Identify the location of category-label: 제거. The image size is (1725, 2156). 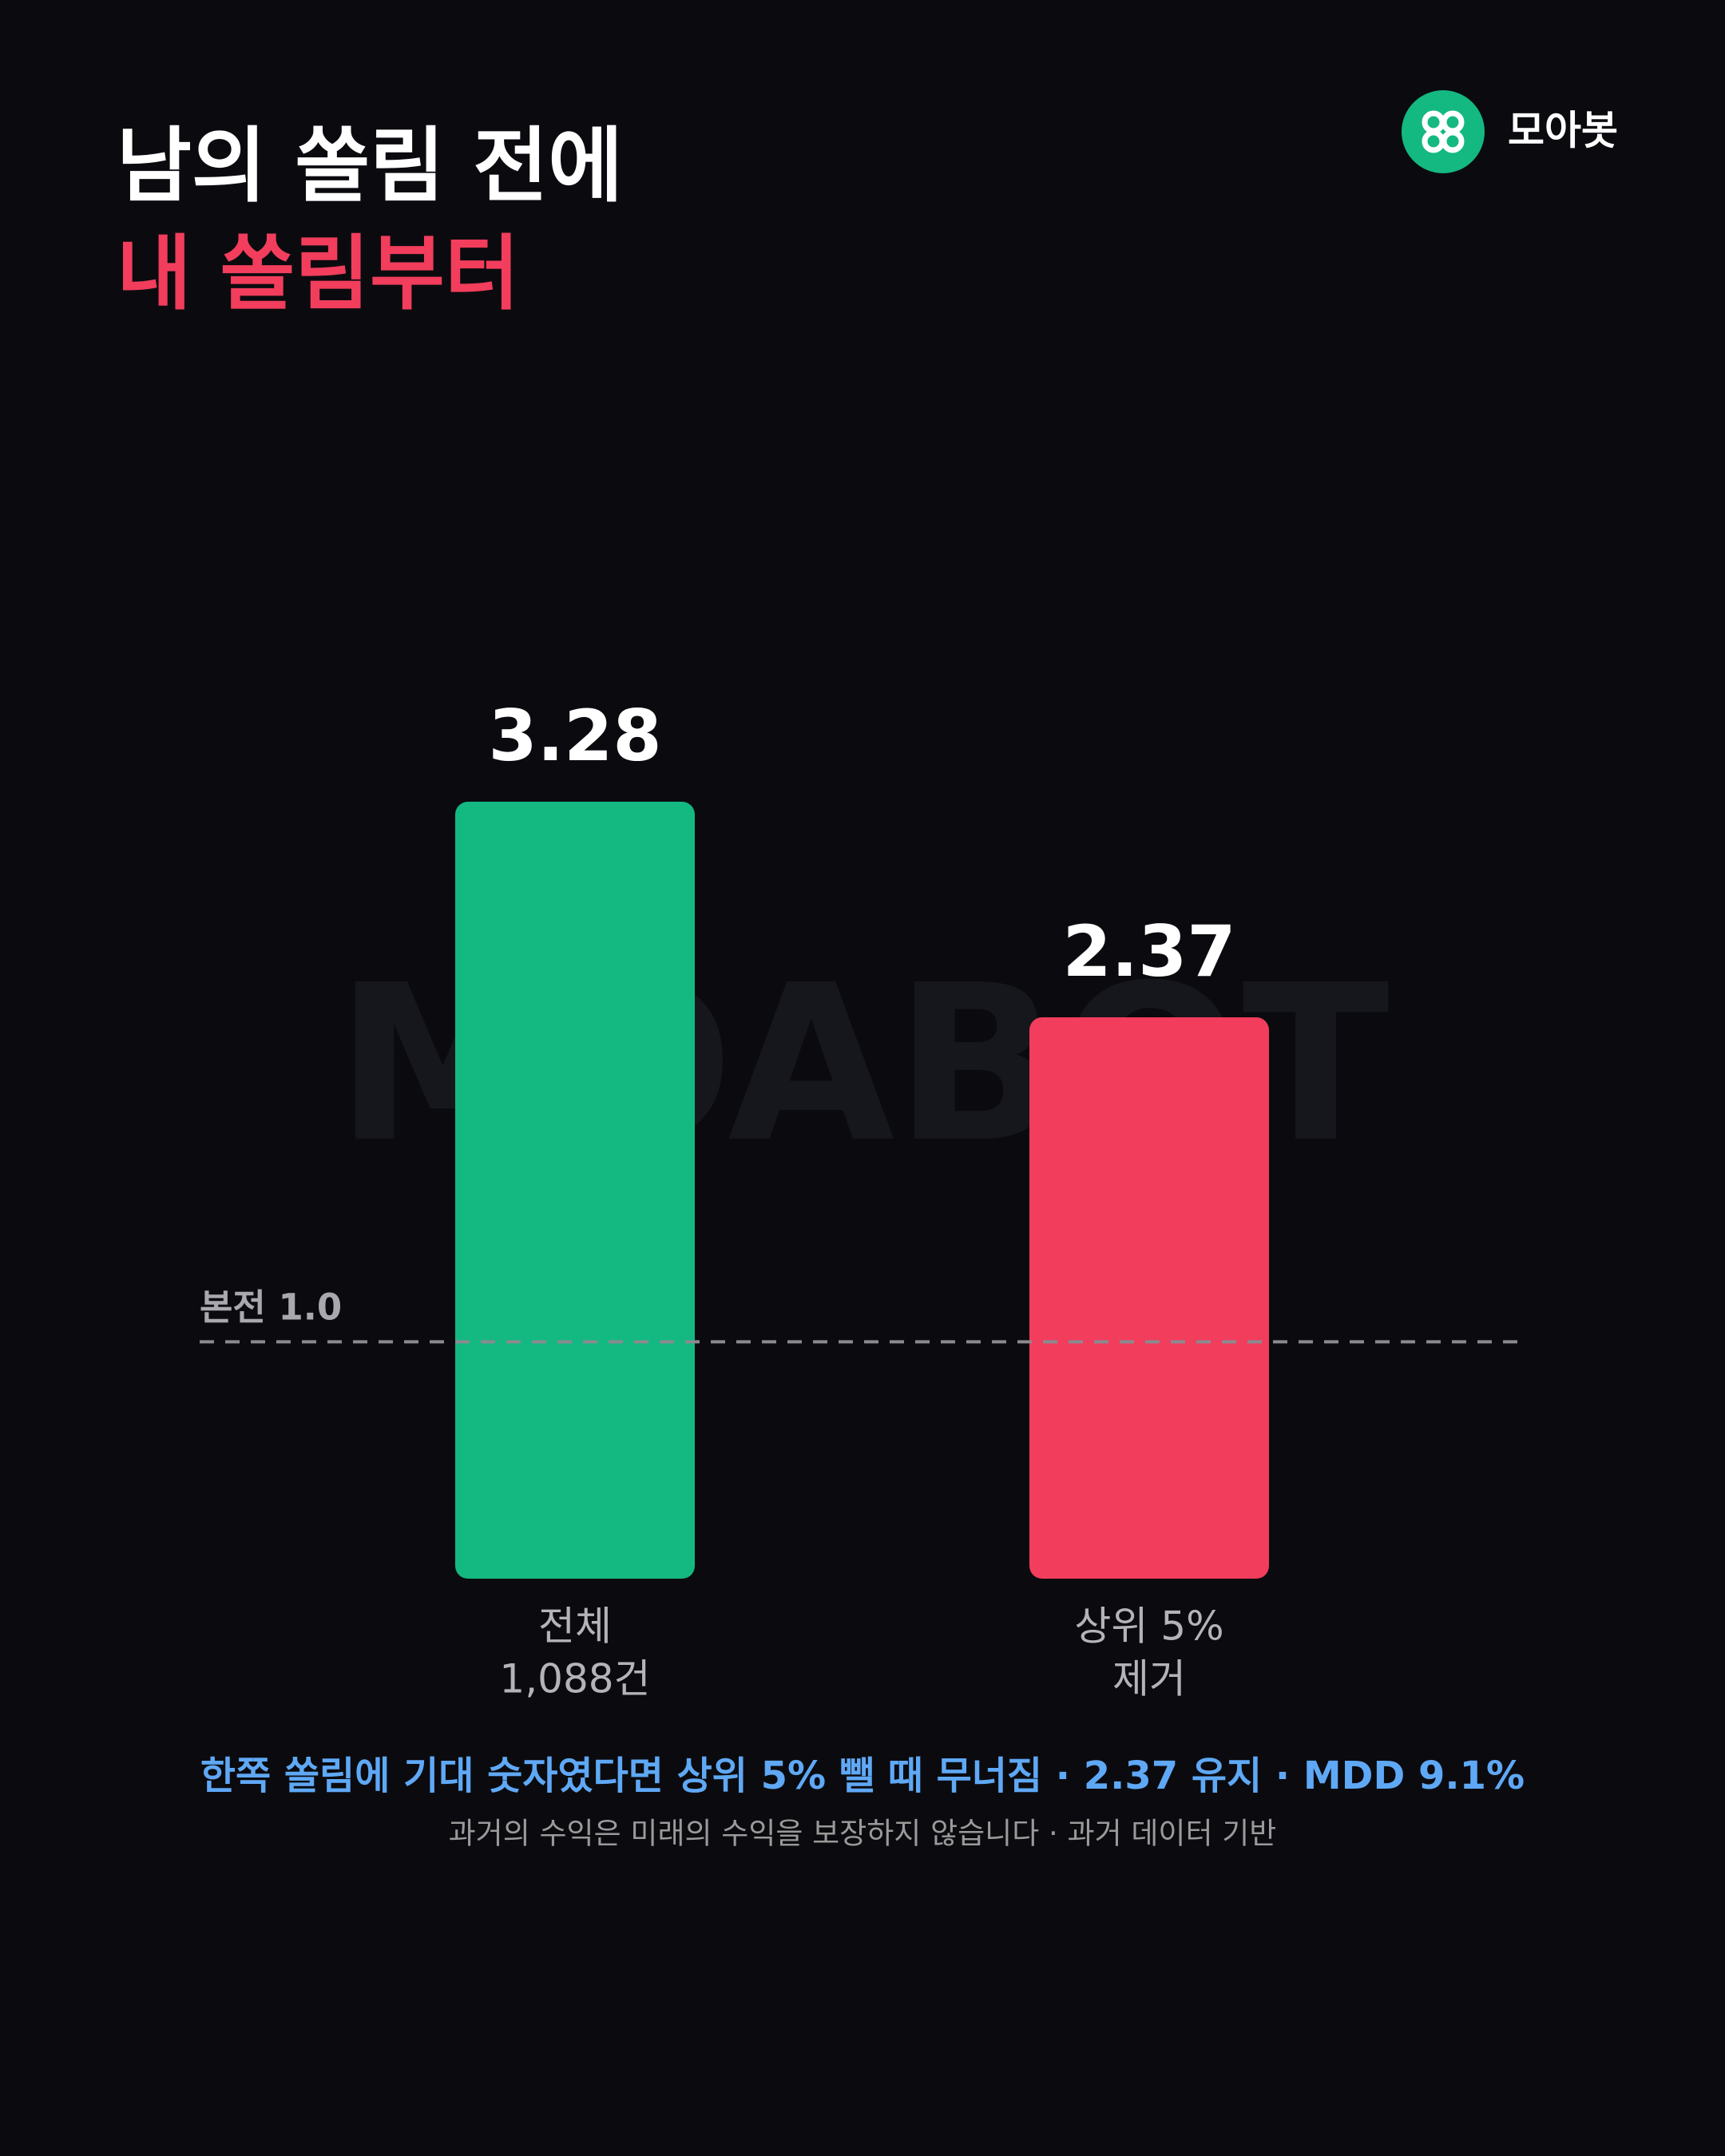
(1149, 1679).